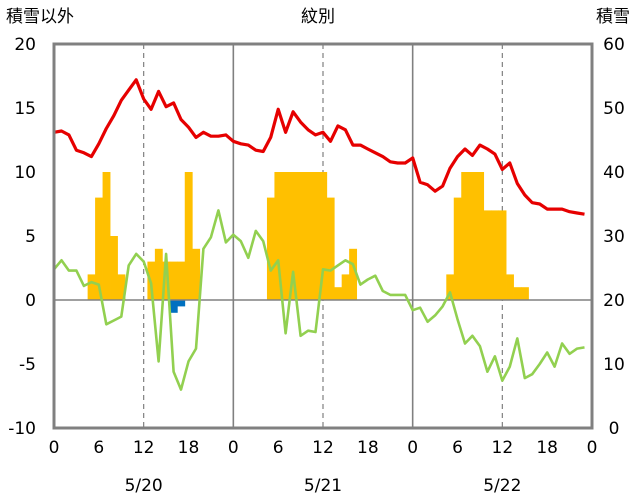 The height and width of the screenshot is (501, 636). Describe the element at coordinates (144, 486) in the screenshot. I see `x-day-label: 5/20` at that location.